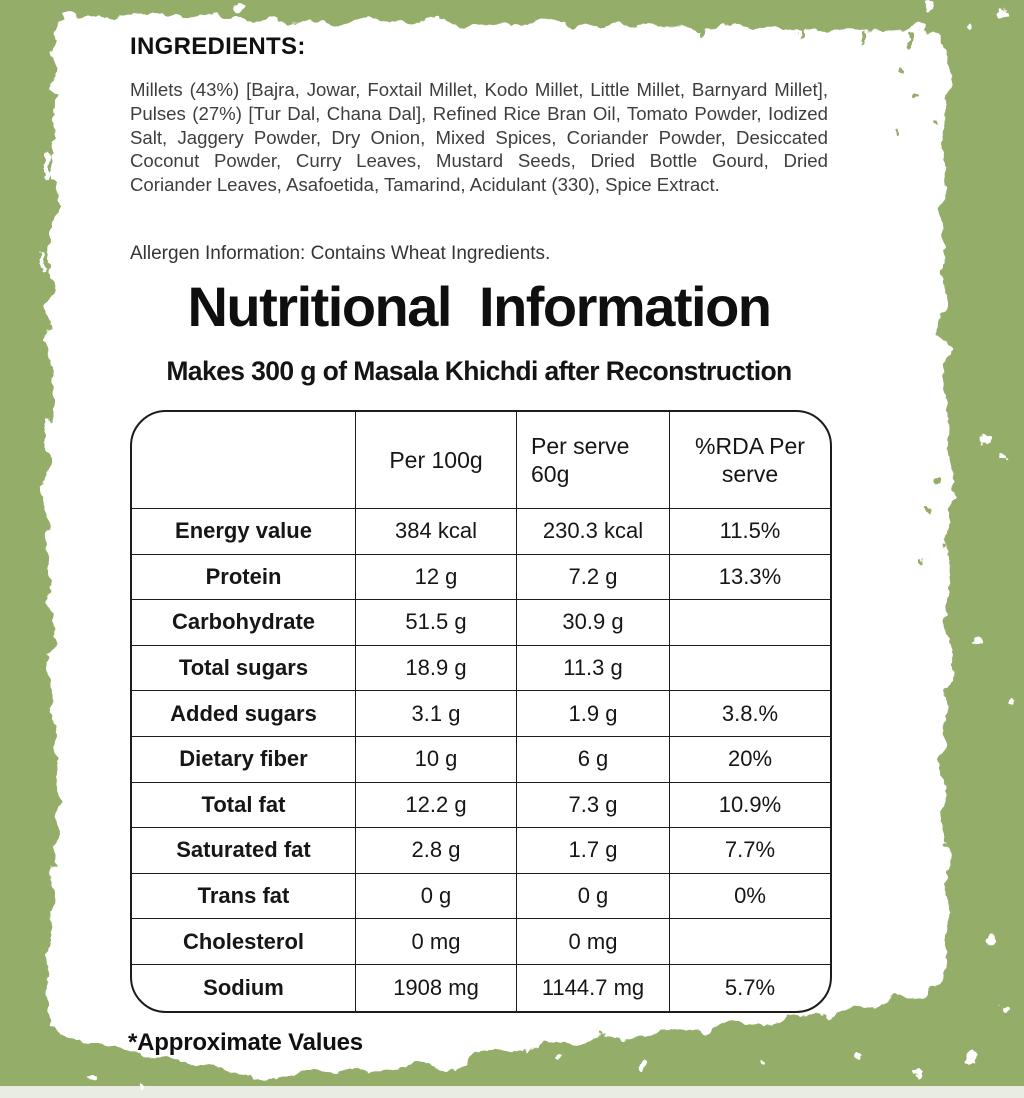 The image size is (1024, 1098). What do you see at coordinates (436, 851) in the screenshot?
I see `row-per100: 2.8 g` at bounding box center [436, 851].